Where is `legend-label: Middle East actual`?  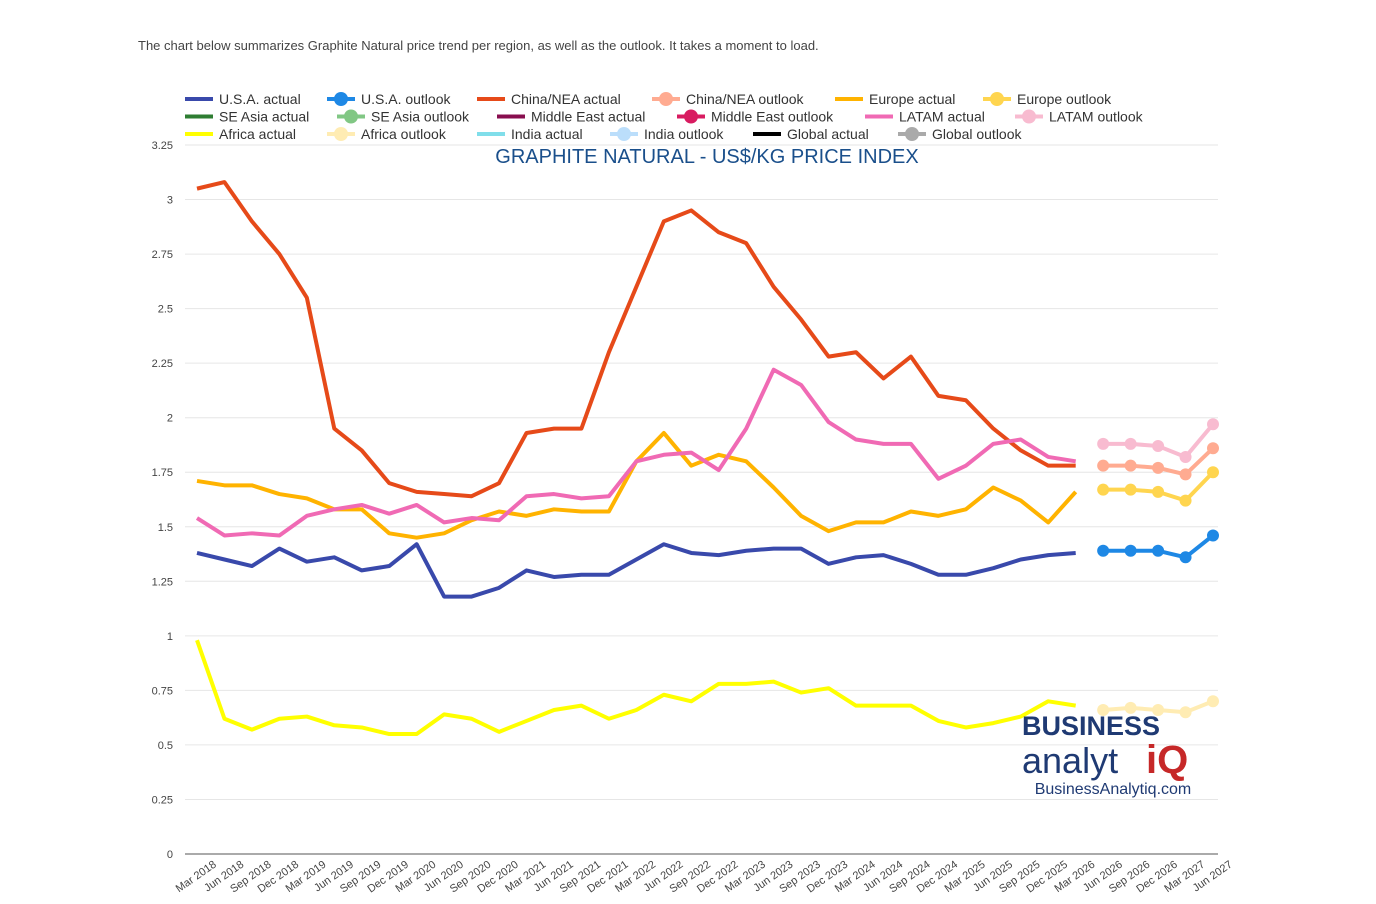
legend-label: Middle East actual is located at coordinates (588, 117).